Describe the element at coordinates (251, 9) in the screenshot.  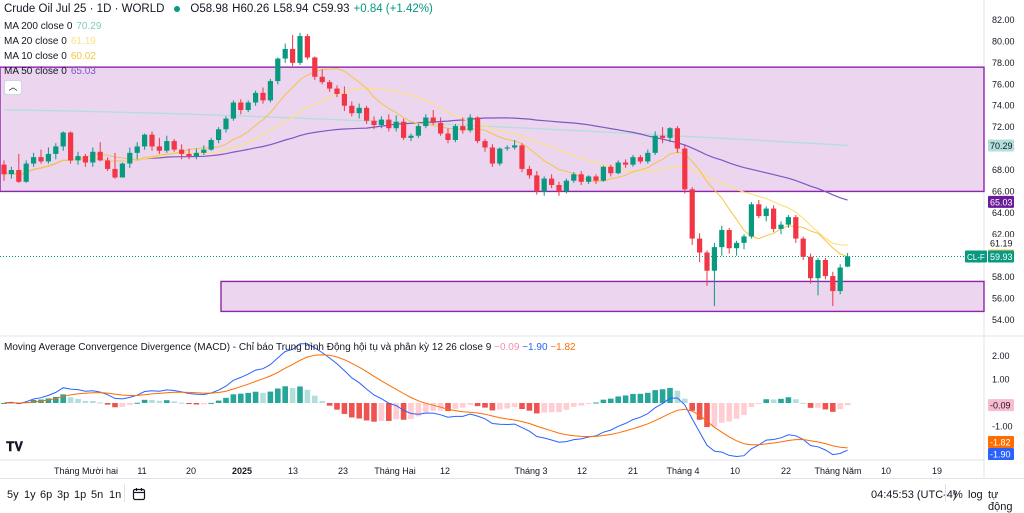
I see `ohlc-high: H60.26` at that location.